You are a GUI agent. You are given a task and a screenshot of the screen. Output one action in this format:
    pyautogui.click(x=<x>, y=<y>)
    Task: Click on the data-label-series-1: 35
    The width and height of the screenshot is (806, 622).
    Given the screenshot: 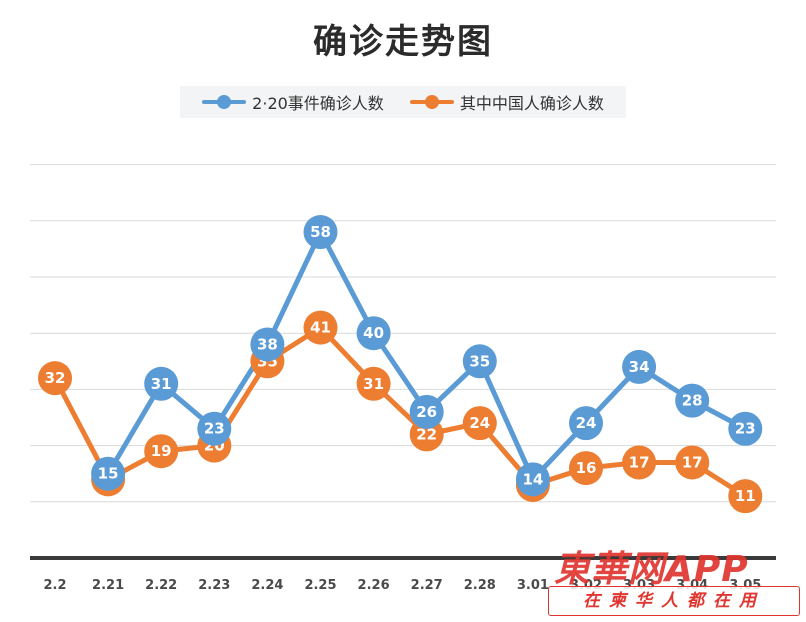 What is the action you would take?
    pyautogui.click(x=479, y=361)
    